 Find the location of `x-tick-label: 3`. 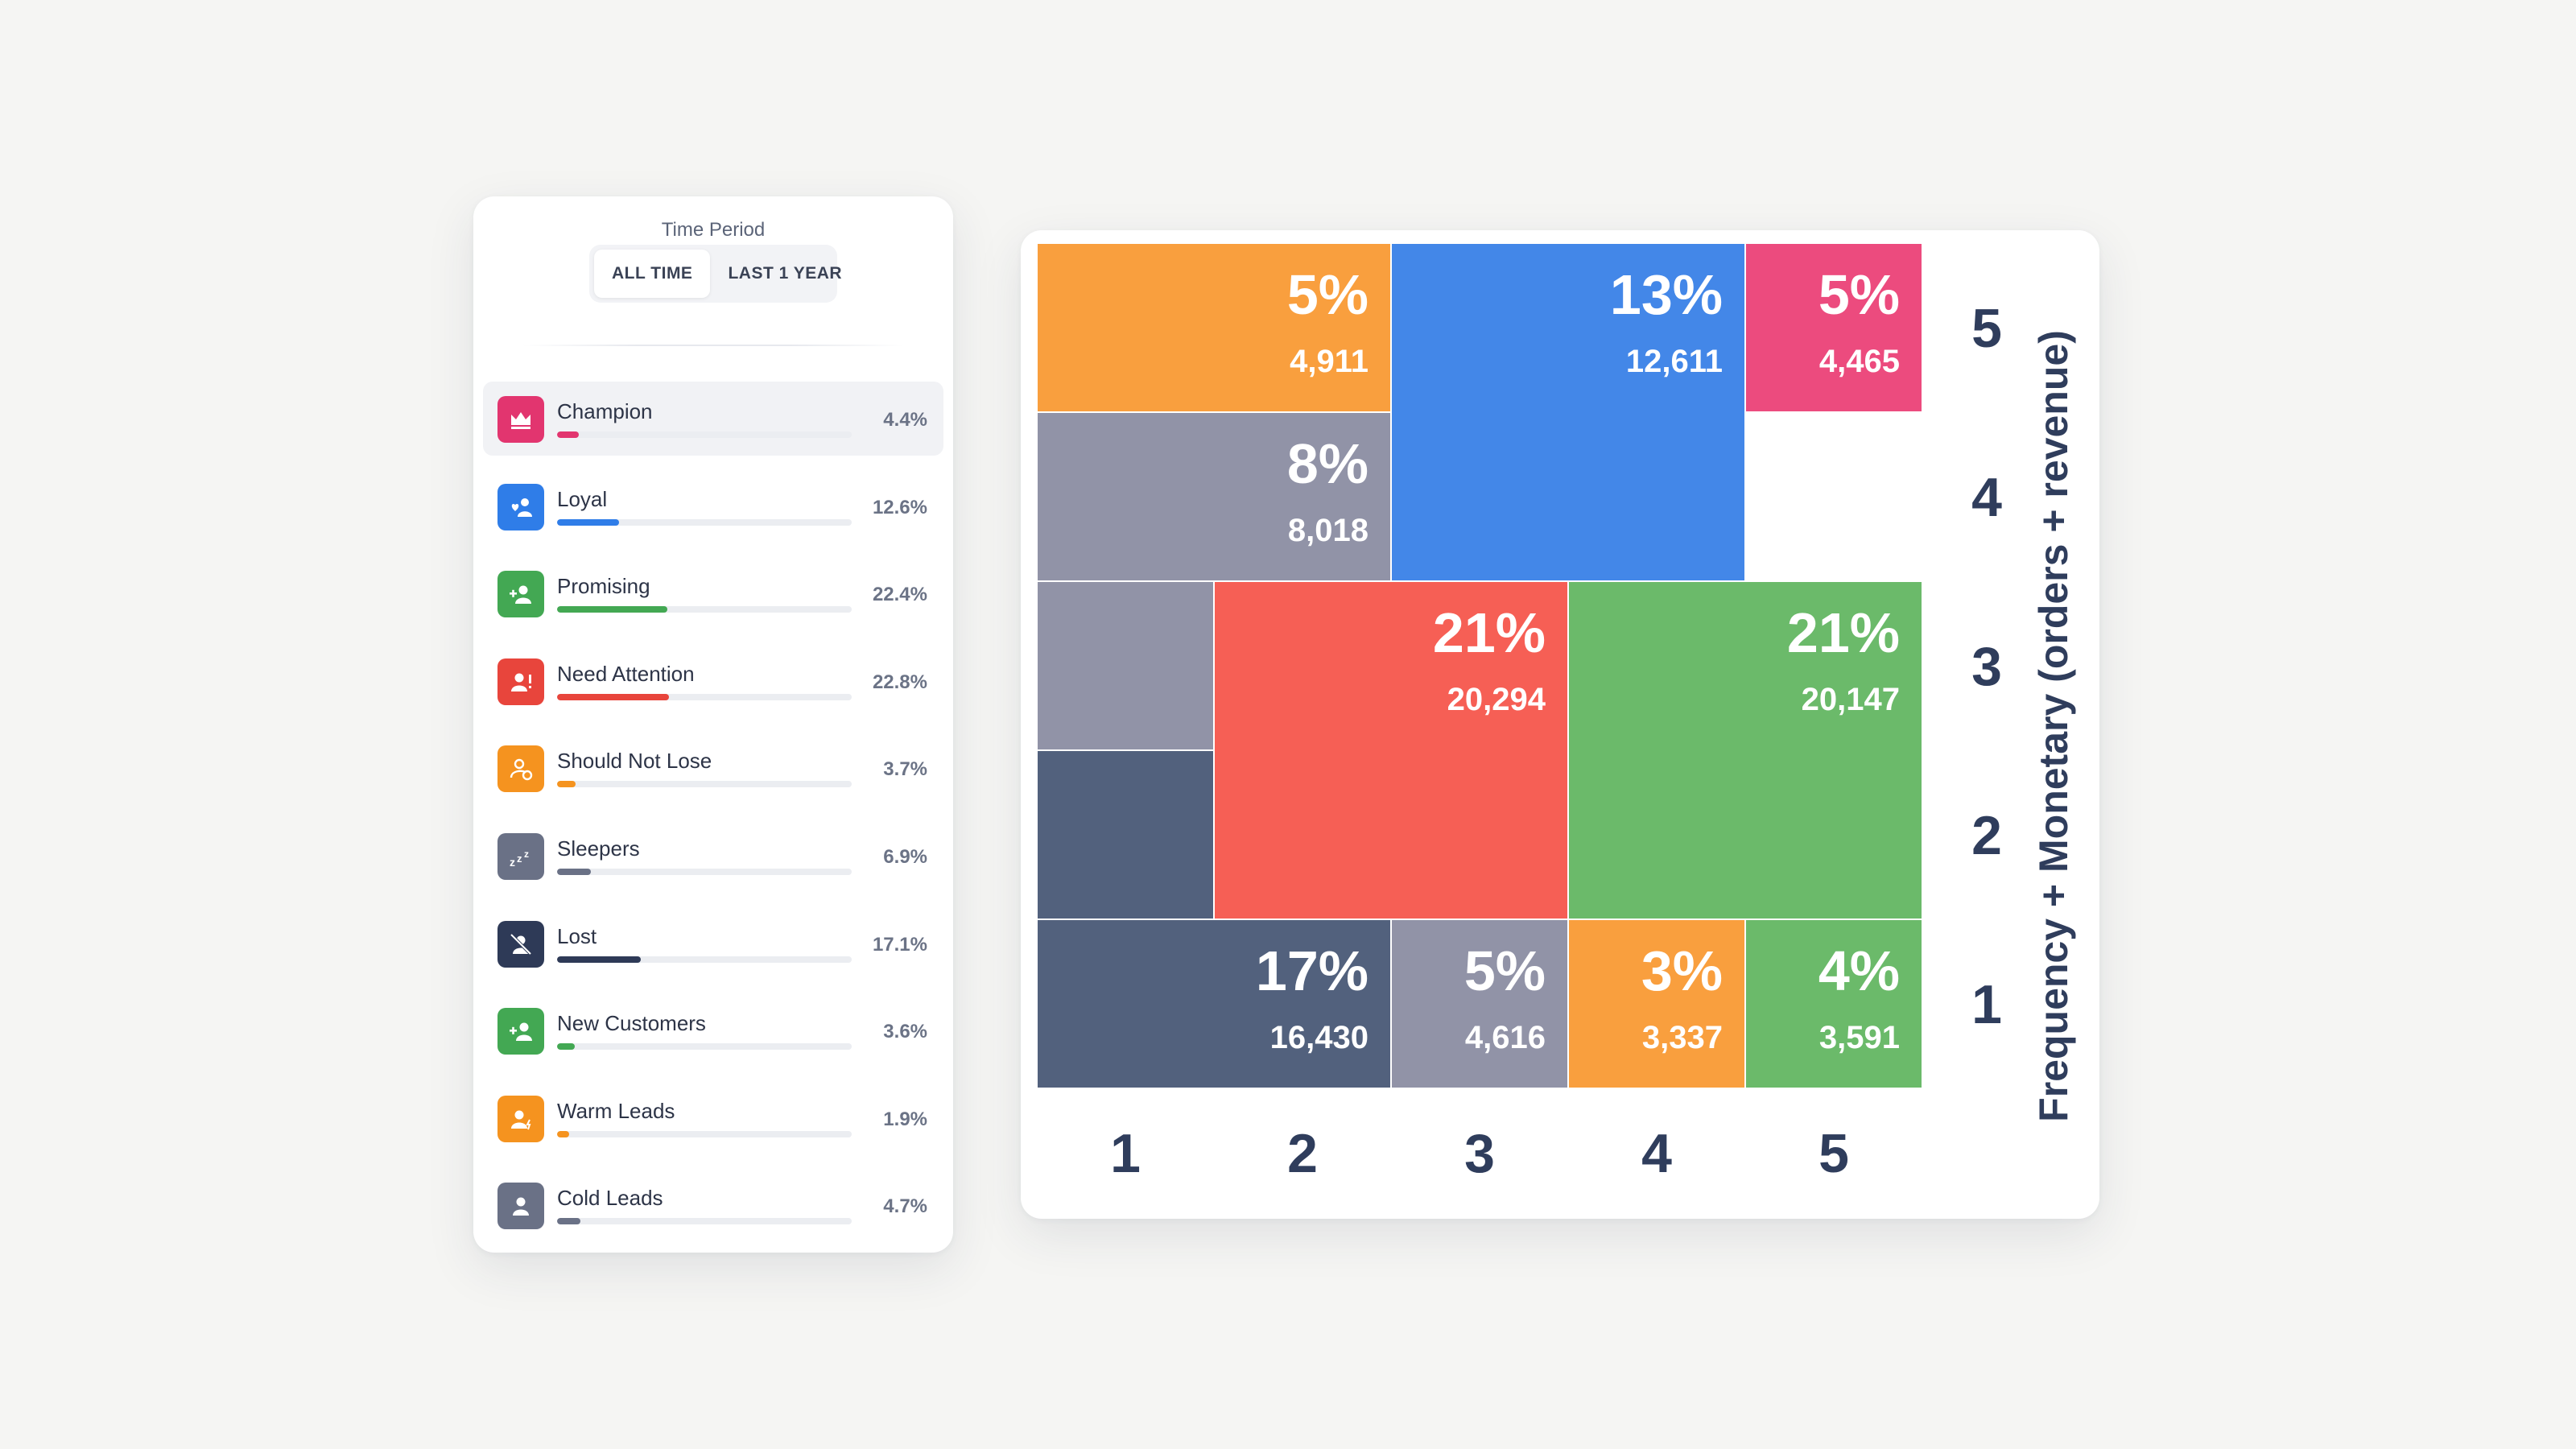

x-tick-label: 3 is located at coordinates (1479, 1153).